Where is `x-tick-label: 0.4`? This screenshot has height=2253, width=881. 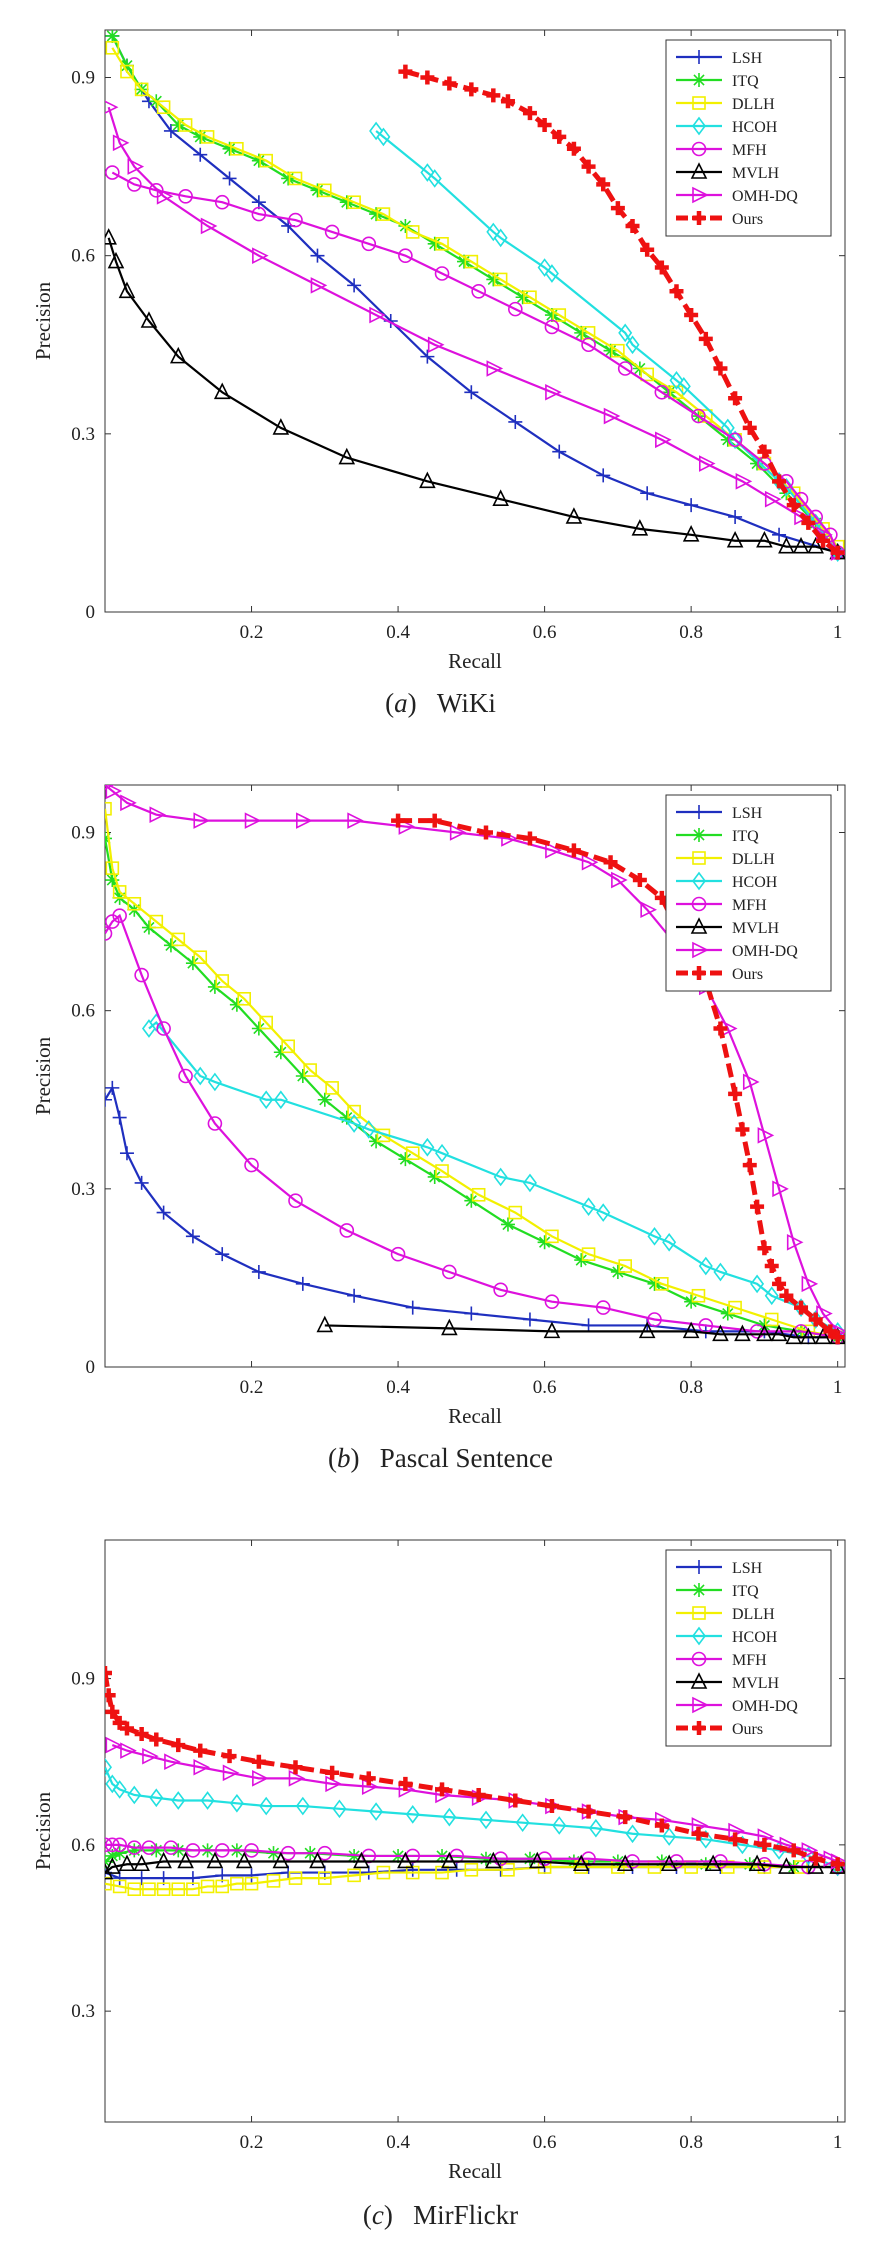
x-tick-label: 0.4 is located at coordinates (398, 1387).